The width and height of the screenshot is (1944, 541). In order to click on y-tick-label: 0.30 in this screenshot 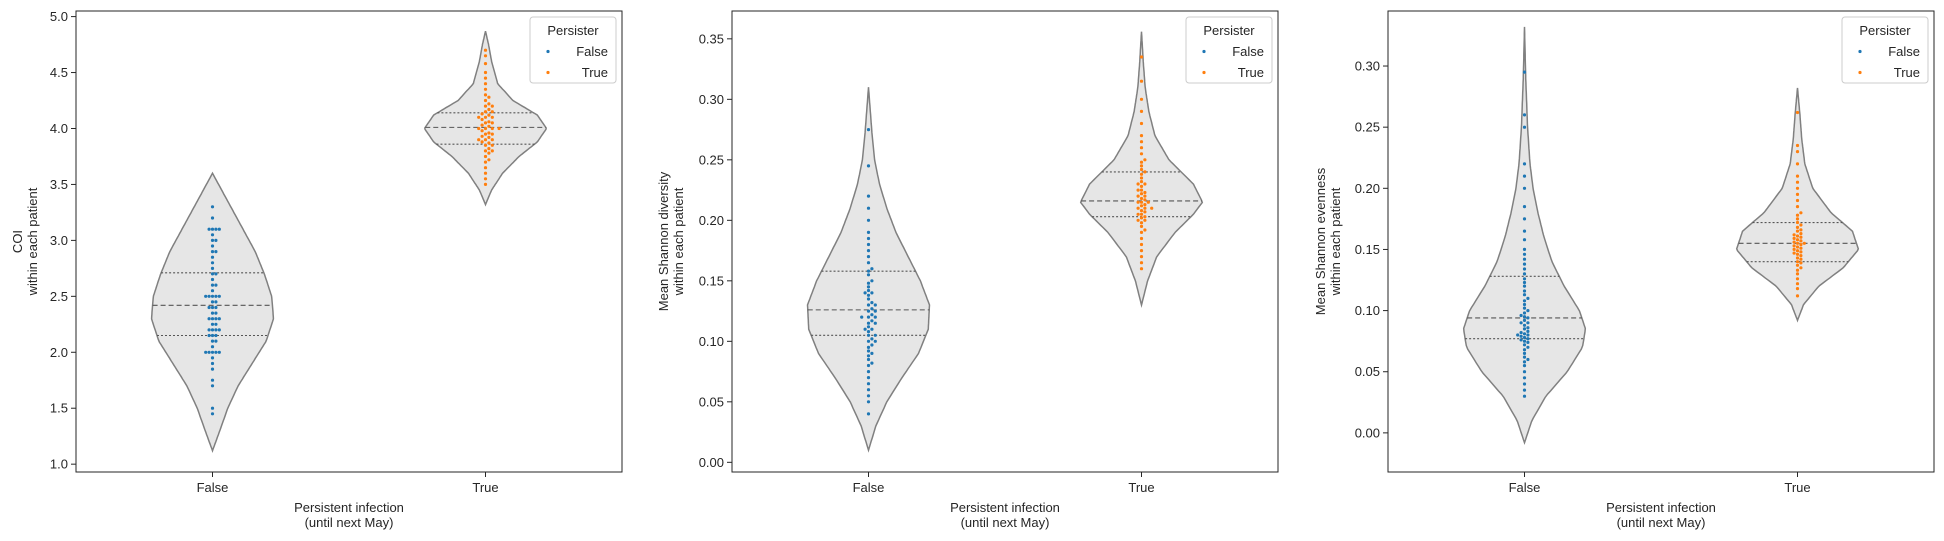, I will do `click(1367, 66)`.